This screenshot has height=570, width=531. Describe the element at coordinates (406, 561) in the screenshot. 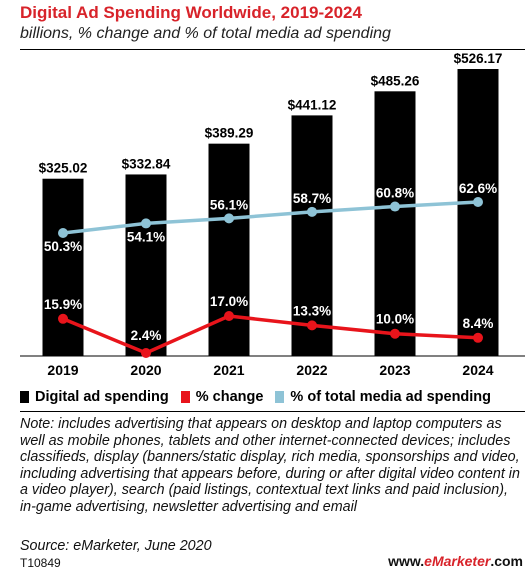

I see `brand-prefix: www.` at that location.